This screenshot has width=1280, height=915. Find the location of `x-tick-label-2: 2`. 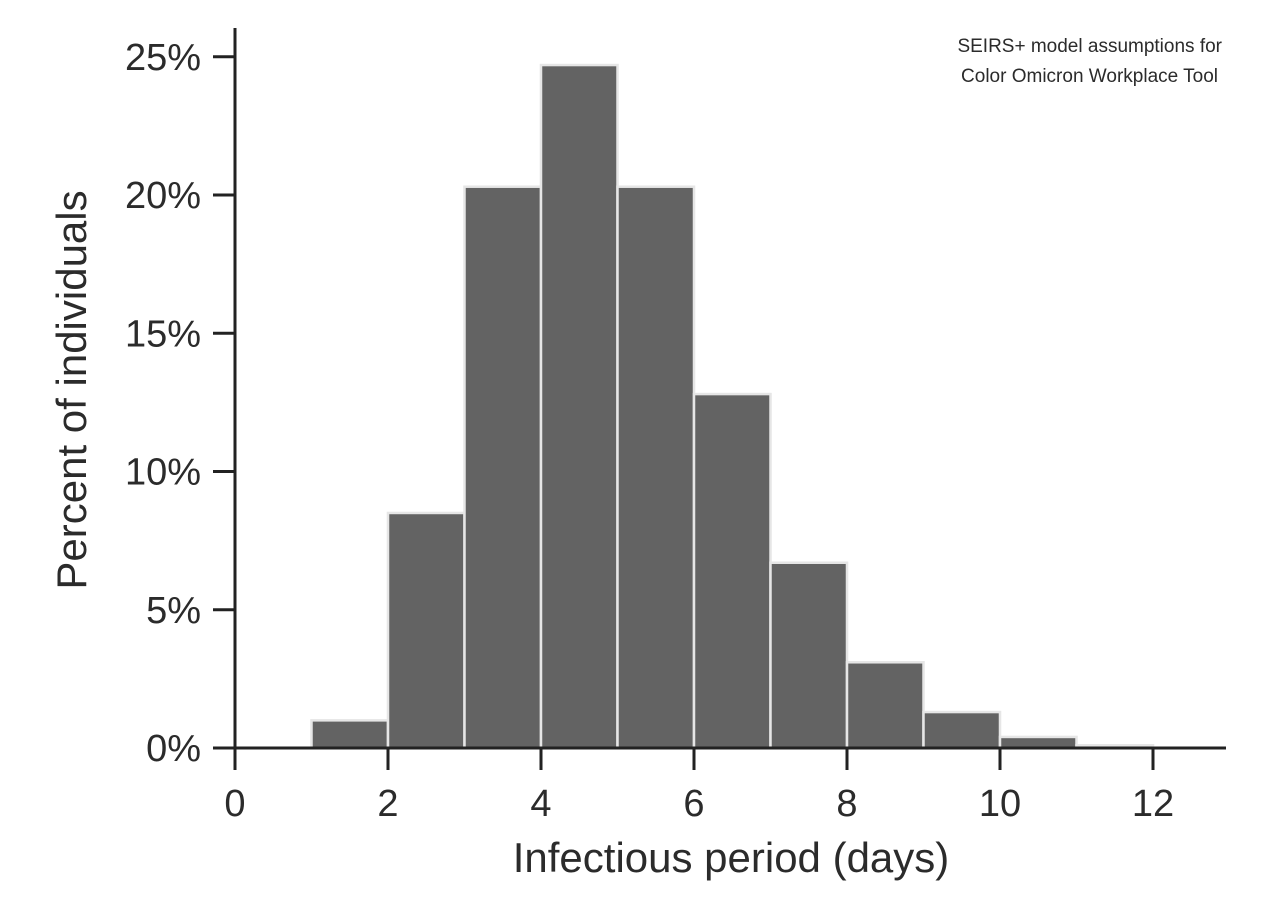

x-tick-label-2: 2 is located at coordinates (387, 804).